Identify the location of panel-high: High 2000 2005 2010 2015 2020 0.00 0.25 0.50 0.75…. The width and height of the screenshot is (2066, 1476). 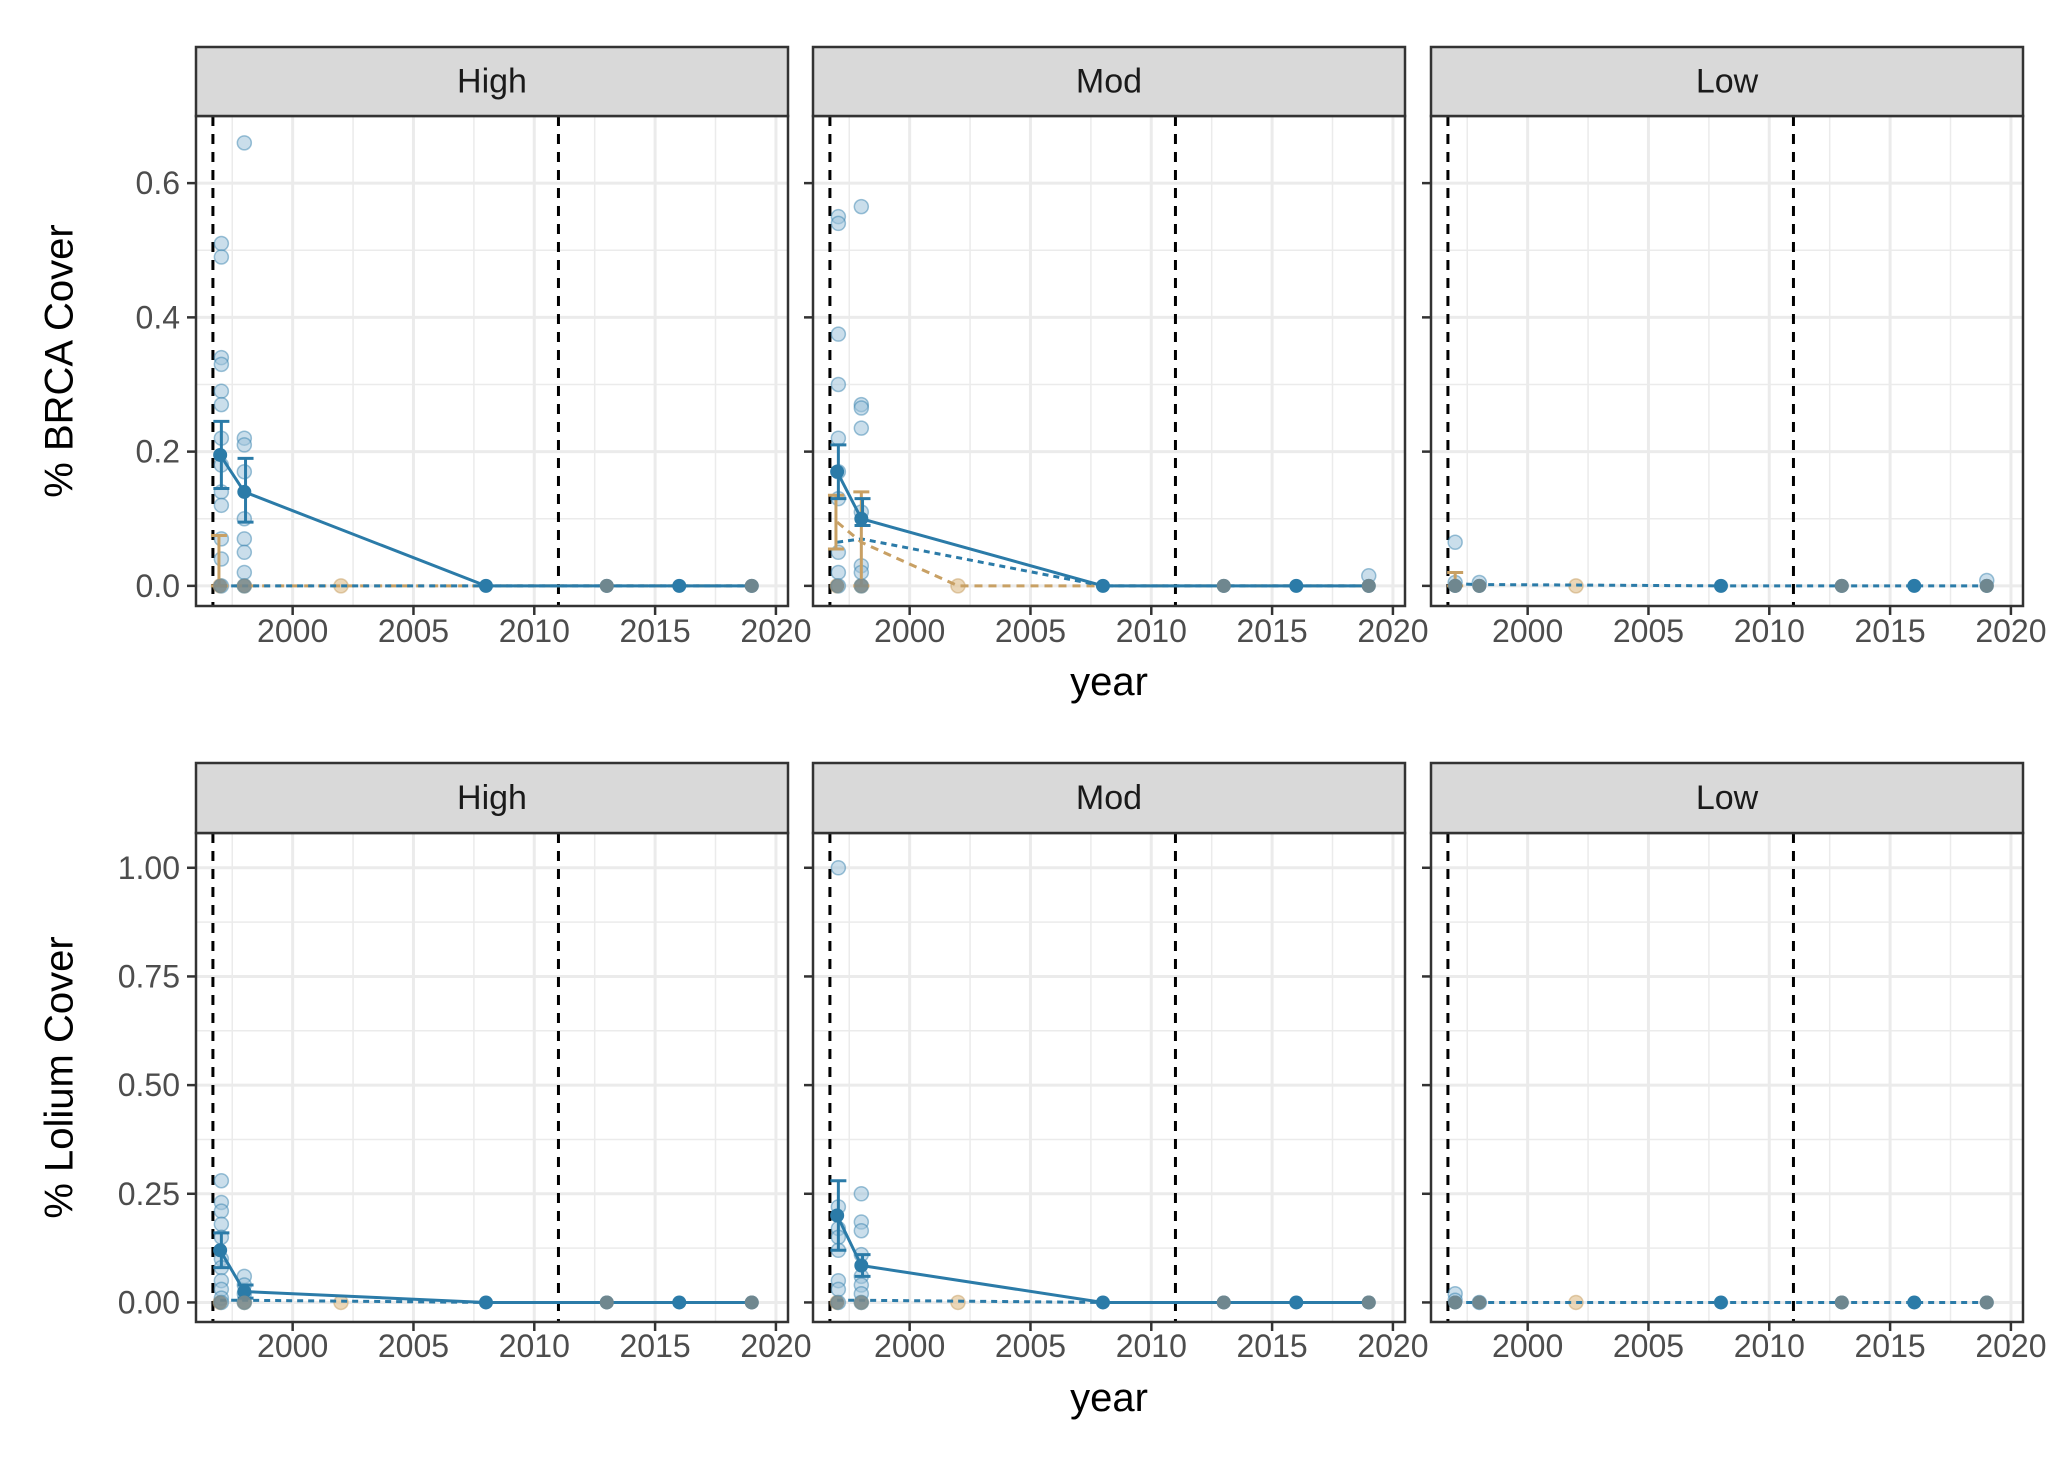
(465, 1062).